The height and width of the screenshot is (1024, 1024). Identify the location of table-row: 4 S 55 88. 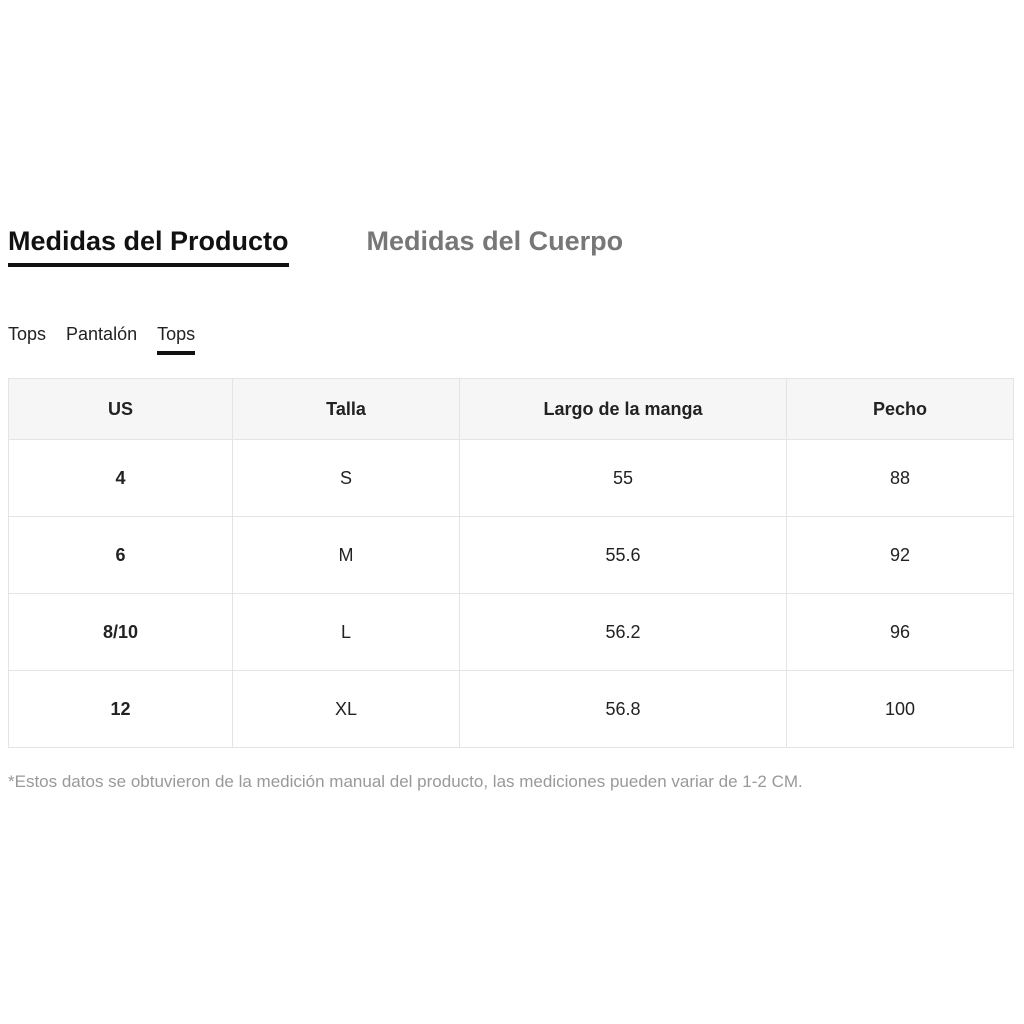
(511, 478).